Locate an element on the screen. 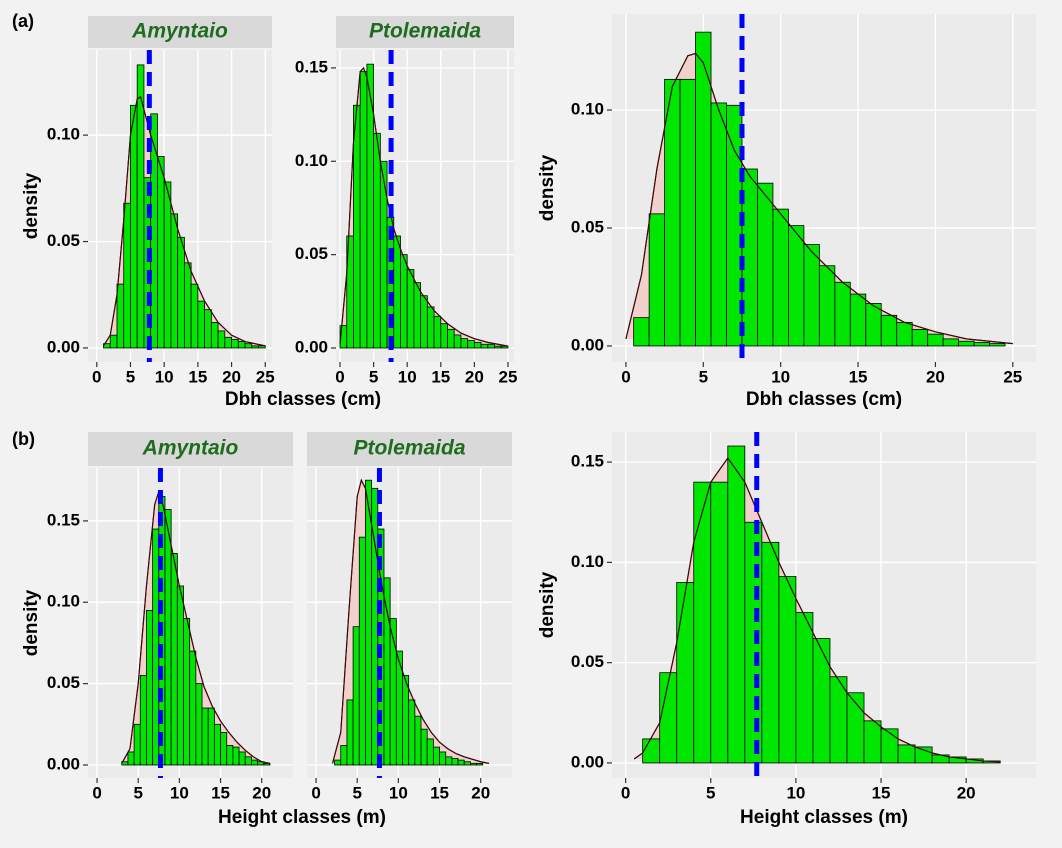 The image size is (1062, 848). panel-label: (b) is located at coordinates (23, 439).